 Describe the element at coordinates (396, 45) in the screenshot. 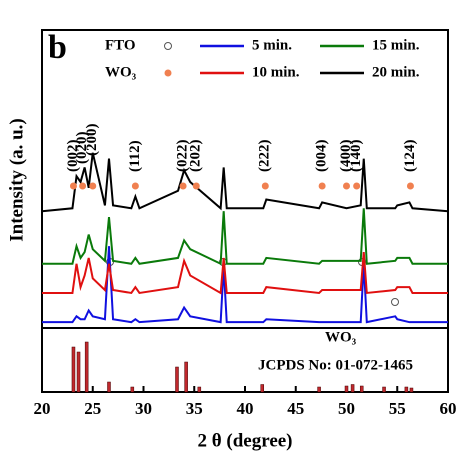

I see `legend-label: 15 min.` at that location.